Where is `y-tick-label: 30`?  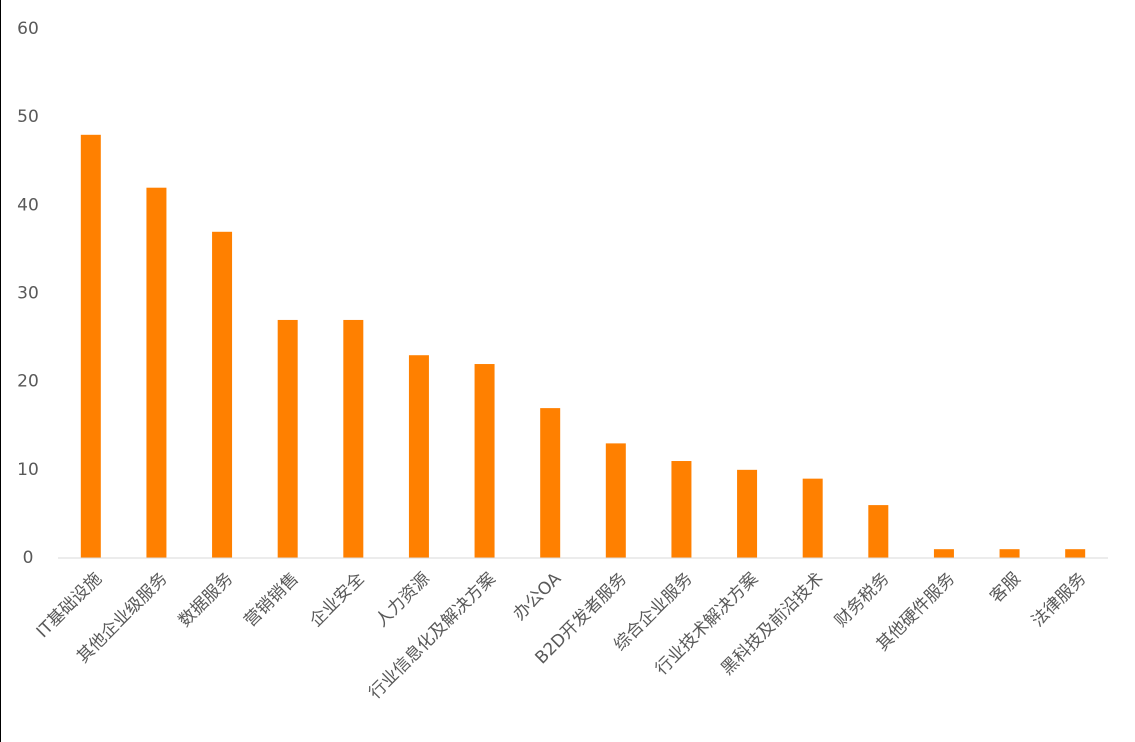 y-tick-label: 30 is located at coordinates (28, 294).